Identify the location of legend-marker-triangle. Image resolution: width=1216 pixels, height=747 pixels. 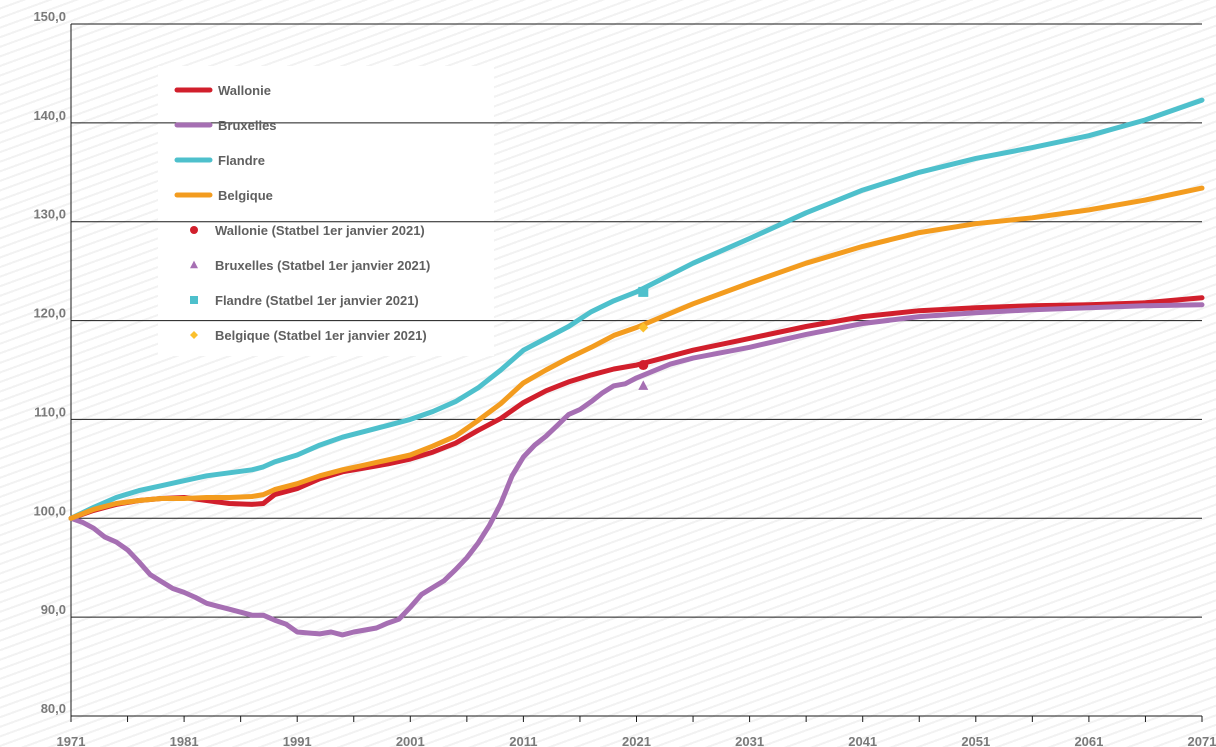
(194, 264).